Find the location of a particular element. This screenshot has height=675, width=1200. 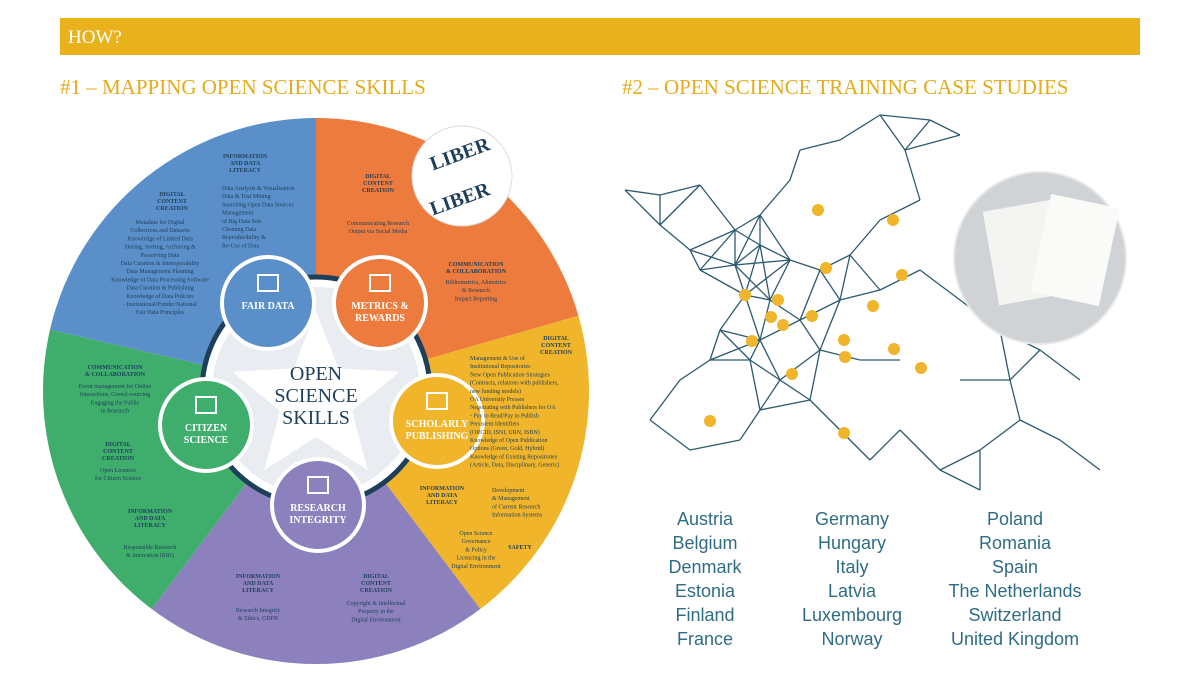

country: Luxembourg is located at coordinates (852, 615).